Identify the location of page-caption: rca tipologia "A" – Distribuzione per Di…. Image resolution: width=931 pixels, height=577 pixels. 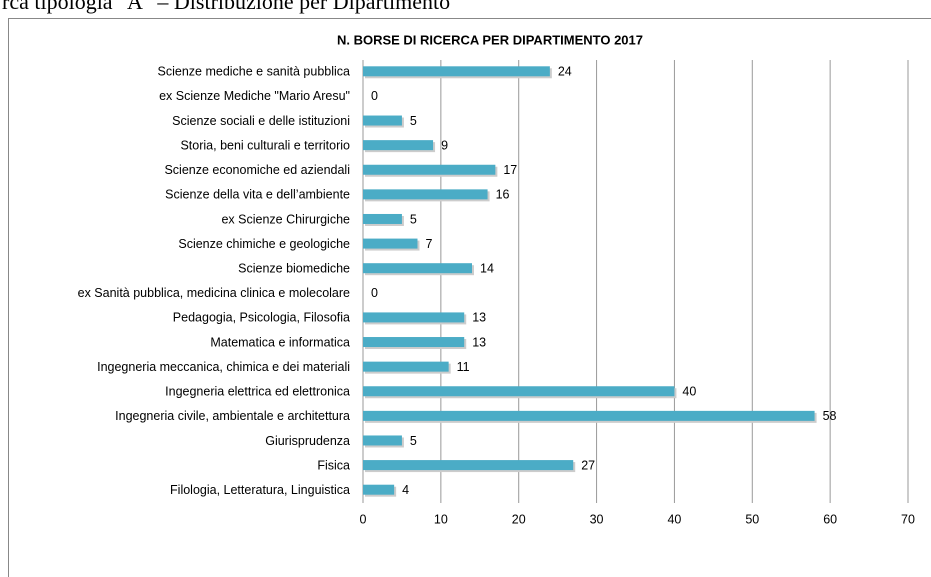
(226, 7).